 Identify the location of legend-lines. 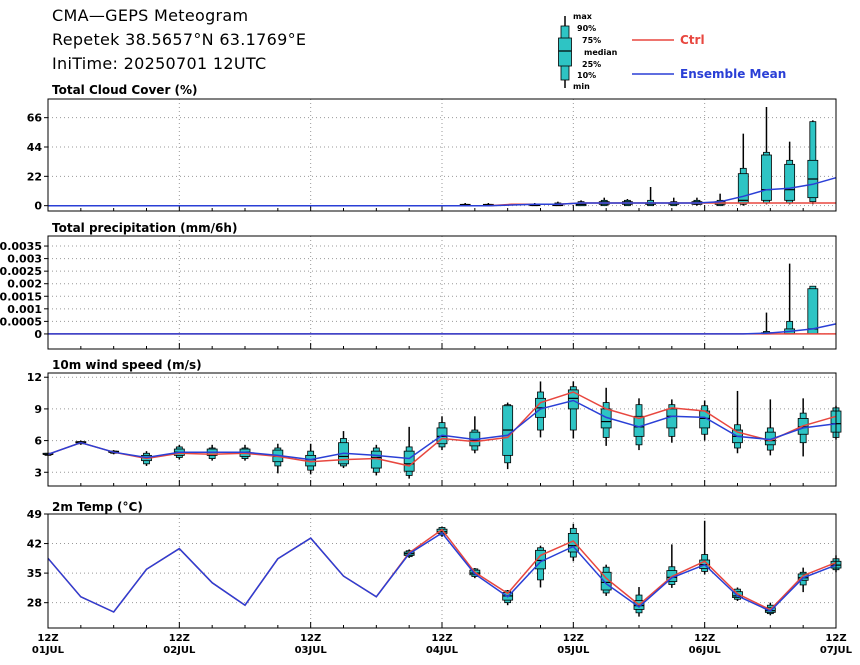
(653, 57).